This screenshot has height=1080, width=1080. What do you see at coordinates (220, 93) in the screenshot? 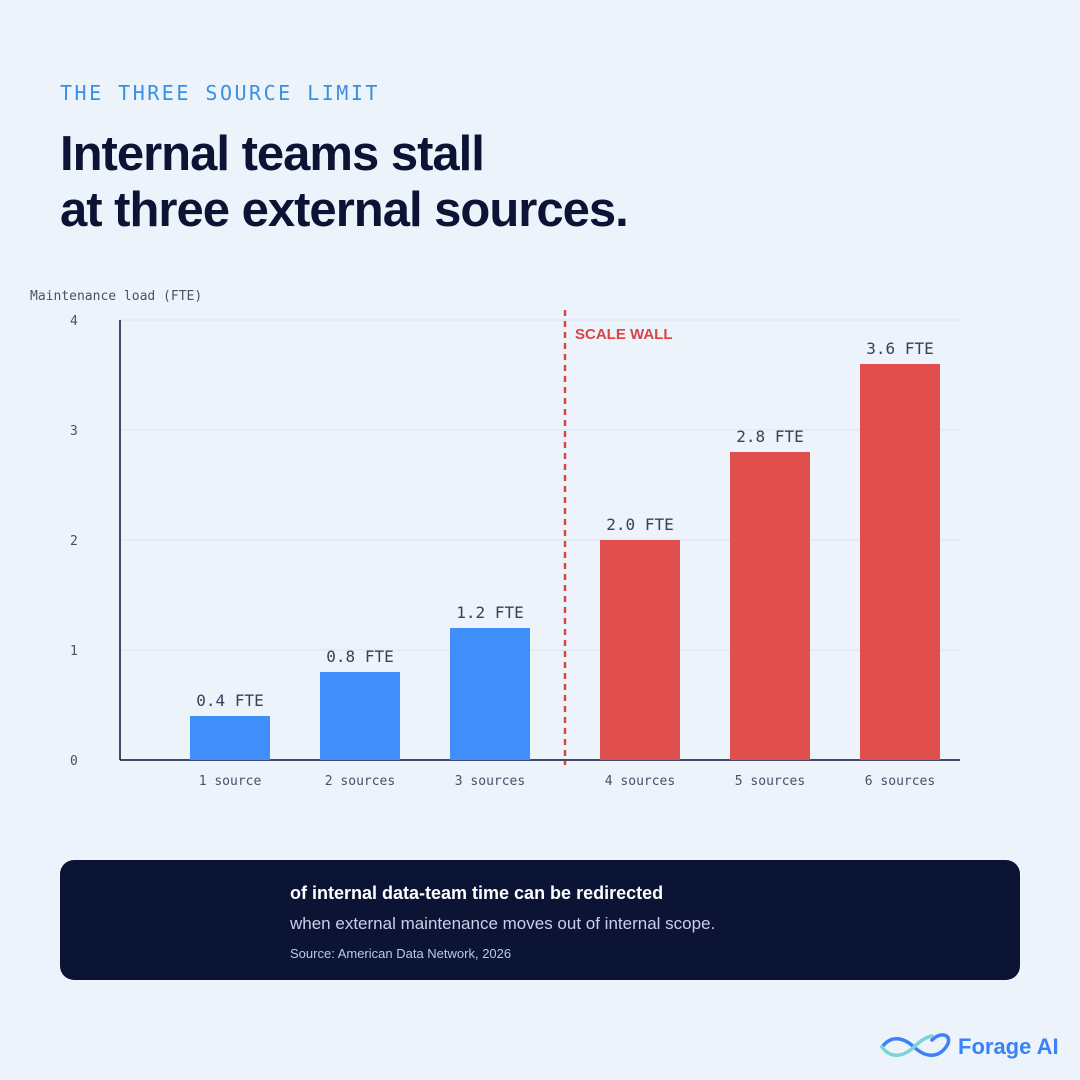
I see `eyebrow: THE THREE SOURCE LIMIT` at bounding box center [220, 93].